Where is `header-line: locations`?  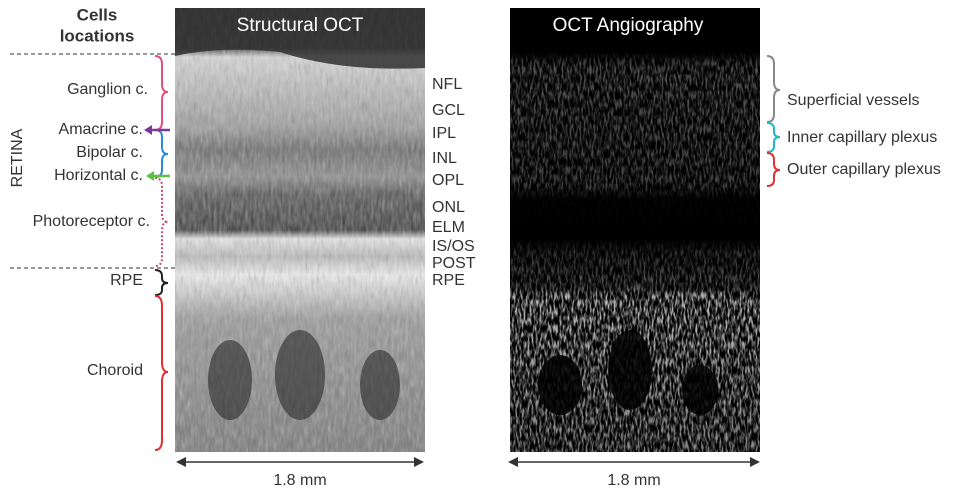
header-line: locations is located at coordinates (97, 35).